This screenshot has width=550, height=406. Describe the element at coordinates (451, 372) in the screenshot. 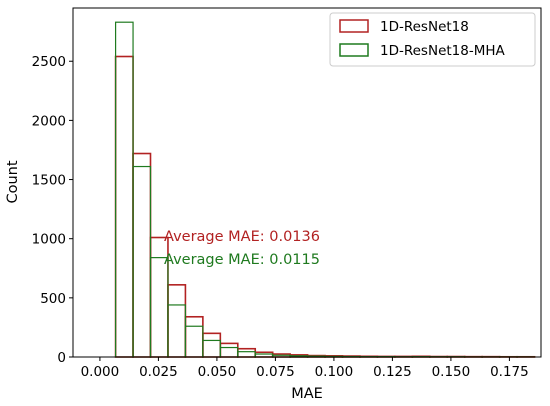

I see `x-tick-label: 0.150` at that location.